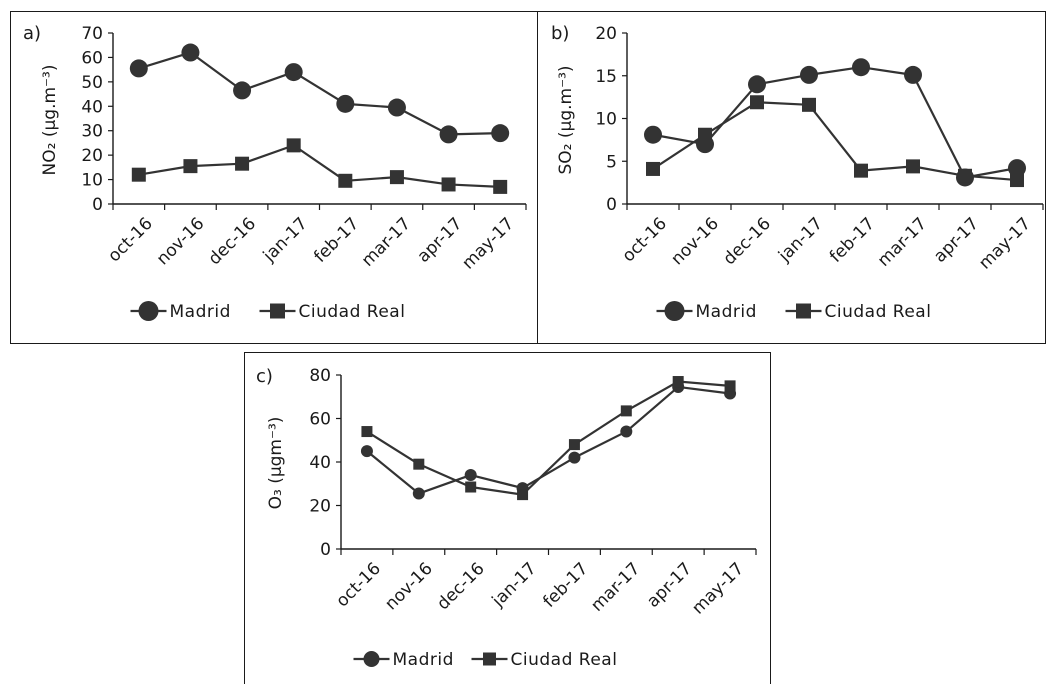 This screenshot has height=685, width=1046. What do you see at coordinates (92, 83) in the screenshot?
I see `y-tick-label: 50` at bounding box center [92, 83].